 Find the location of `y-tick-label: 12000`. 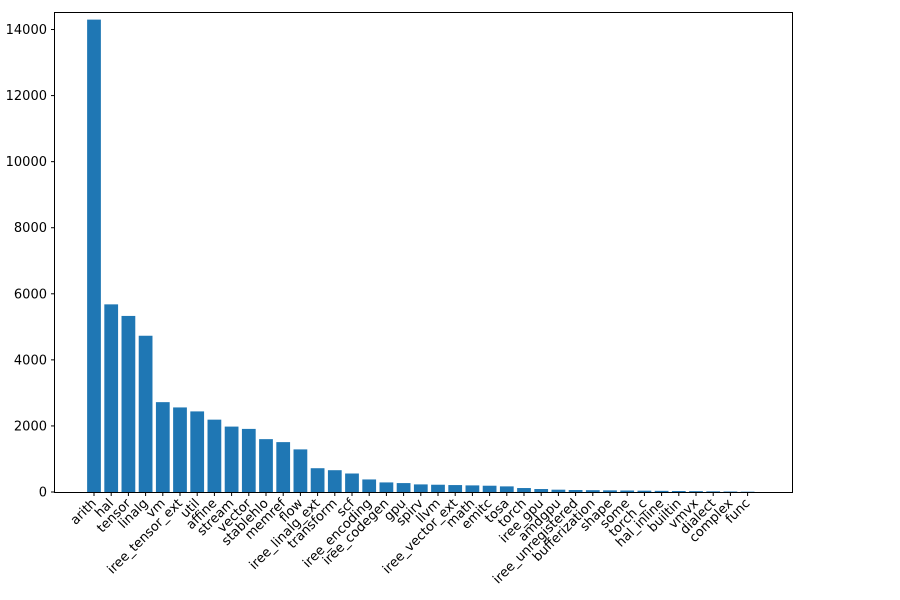

y-tick-label: 12000 is located at coordinates (26, 96).